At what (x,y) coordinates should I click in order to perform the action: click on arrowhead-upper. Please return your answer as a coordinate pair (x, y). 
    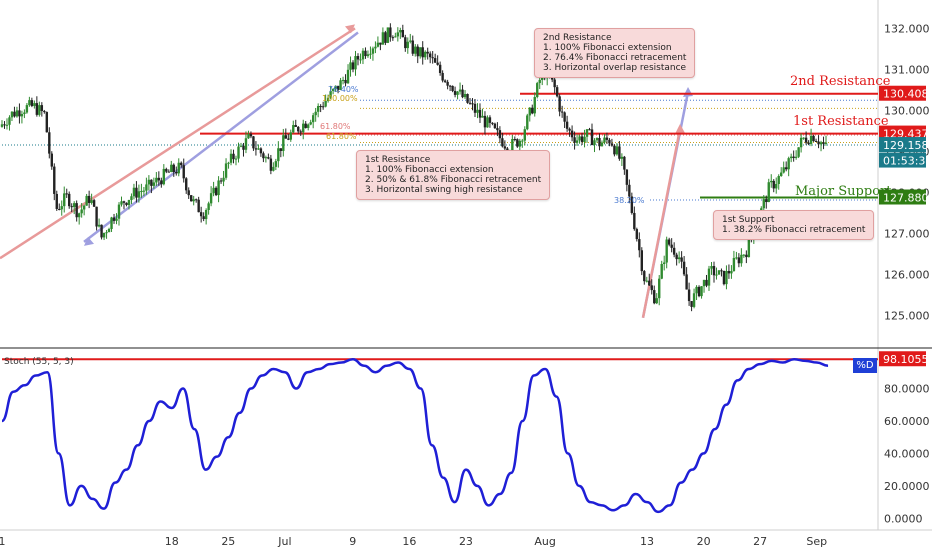
    Looking at the image, I should click on (350, 29).